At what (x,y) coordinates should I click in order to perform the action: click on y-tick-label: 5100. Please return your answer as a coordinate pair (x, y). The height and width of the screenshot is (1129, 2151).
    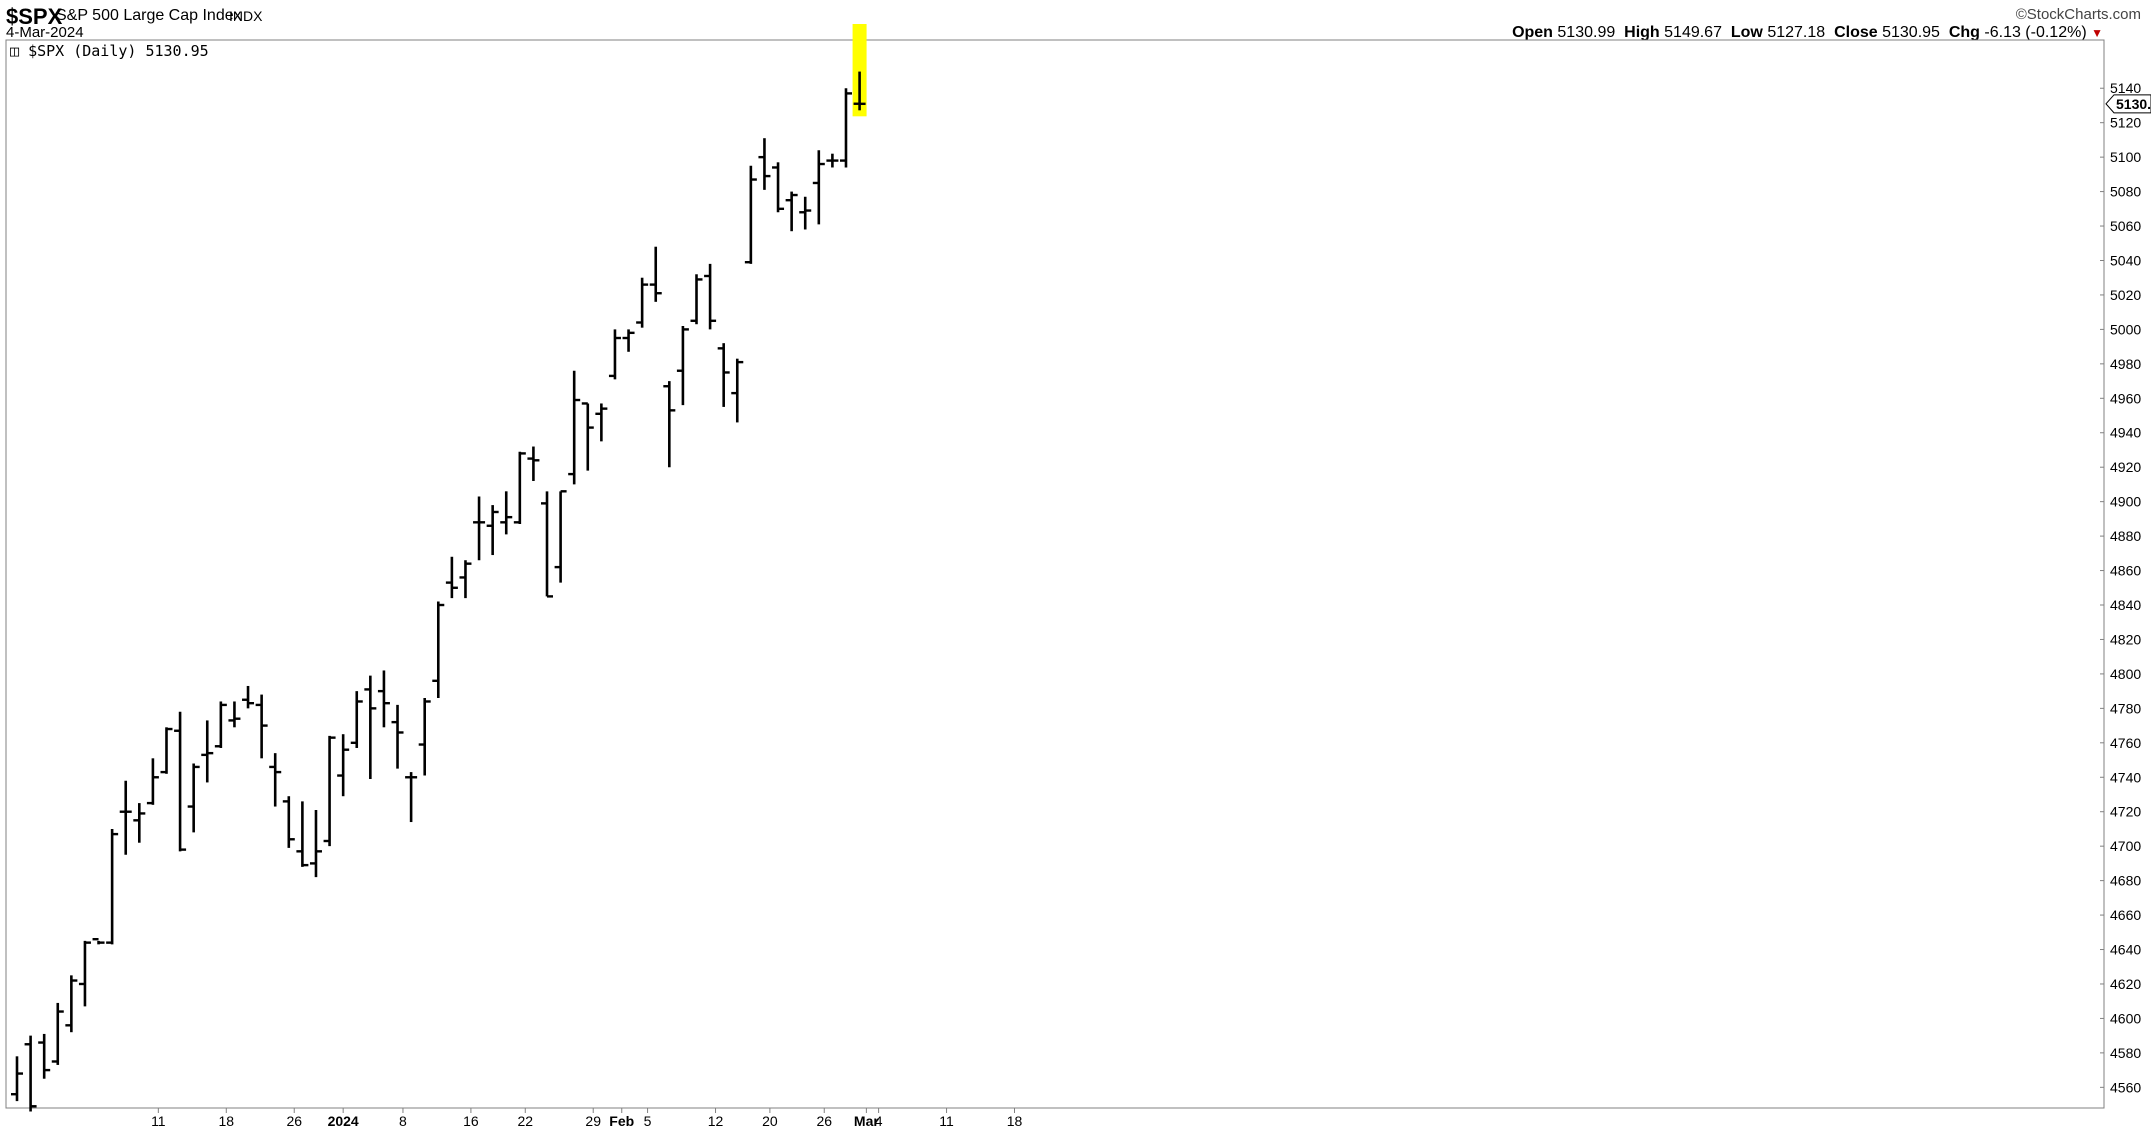
    Looking at the image, I should click on (2125, 157).